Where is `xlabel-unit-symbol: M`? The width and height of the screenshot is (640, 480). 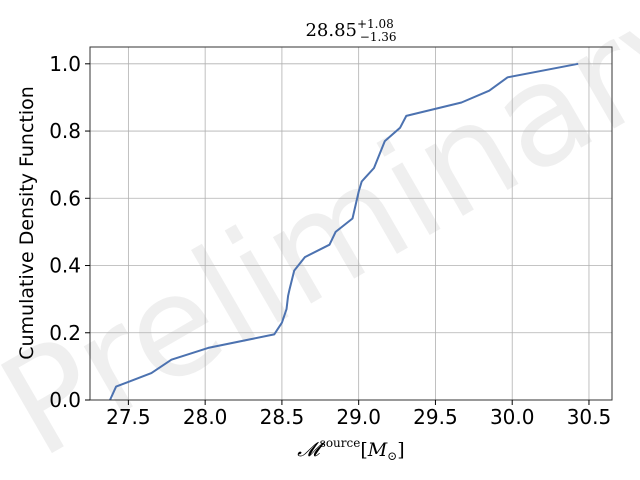 xlabel-unit-symbol: M is located at coordinates (377, 450).